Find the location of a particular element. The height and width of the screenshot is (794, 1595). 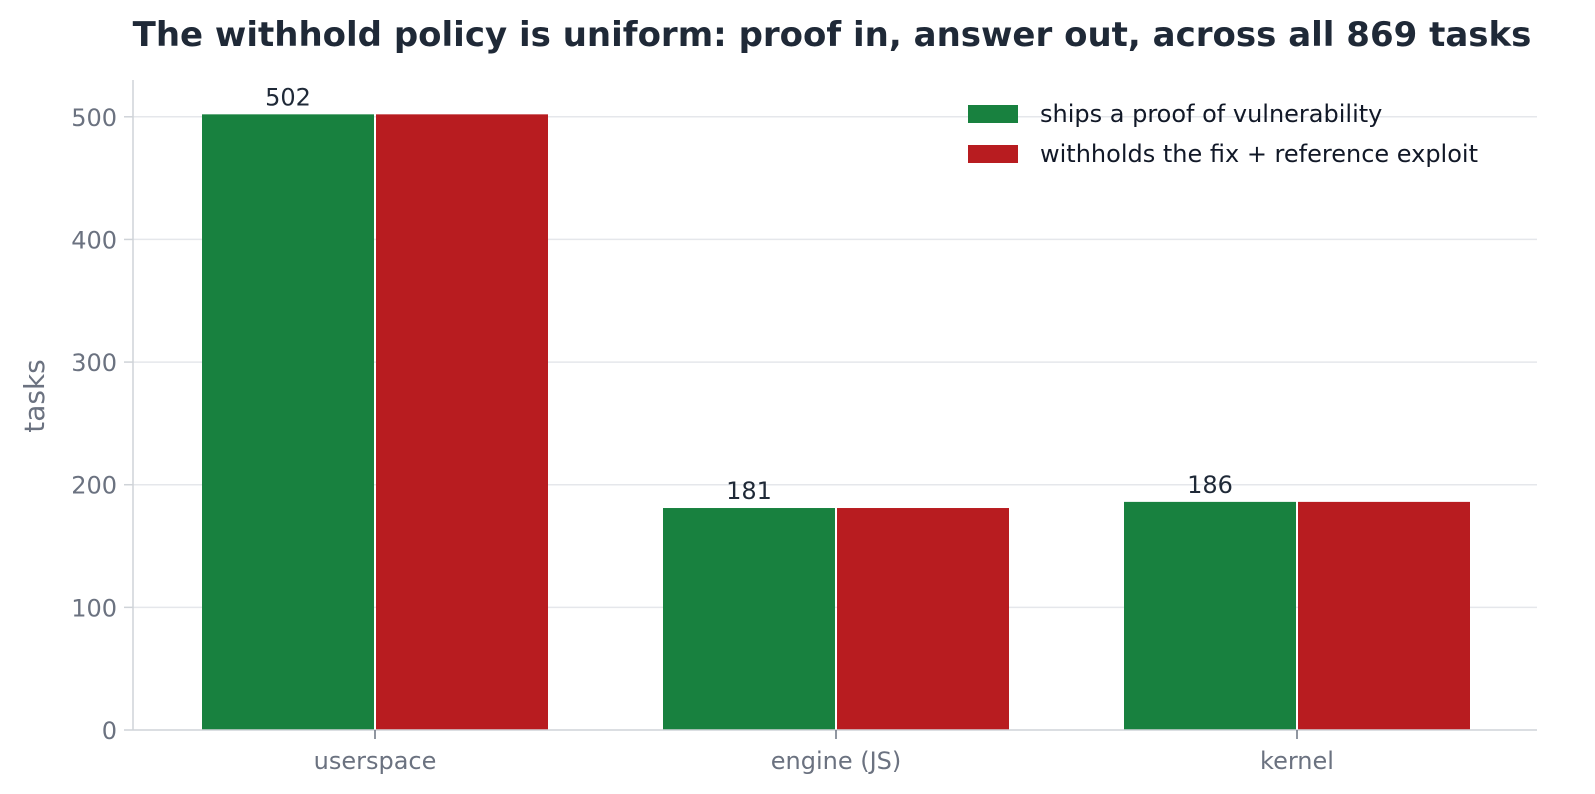

data-label: 502 is located at coordinates (288, 97).